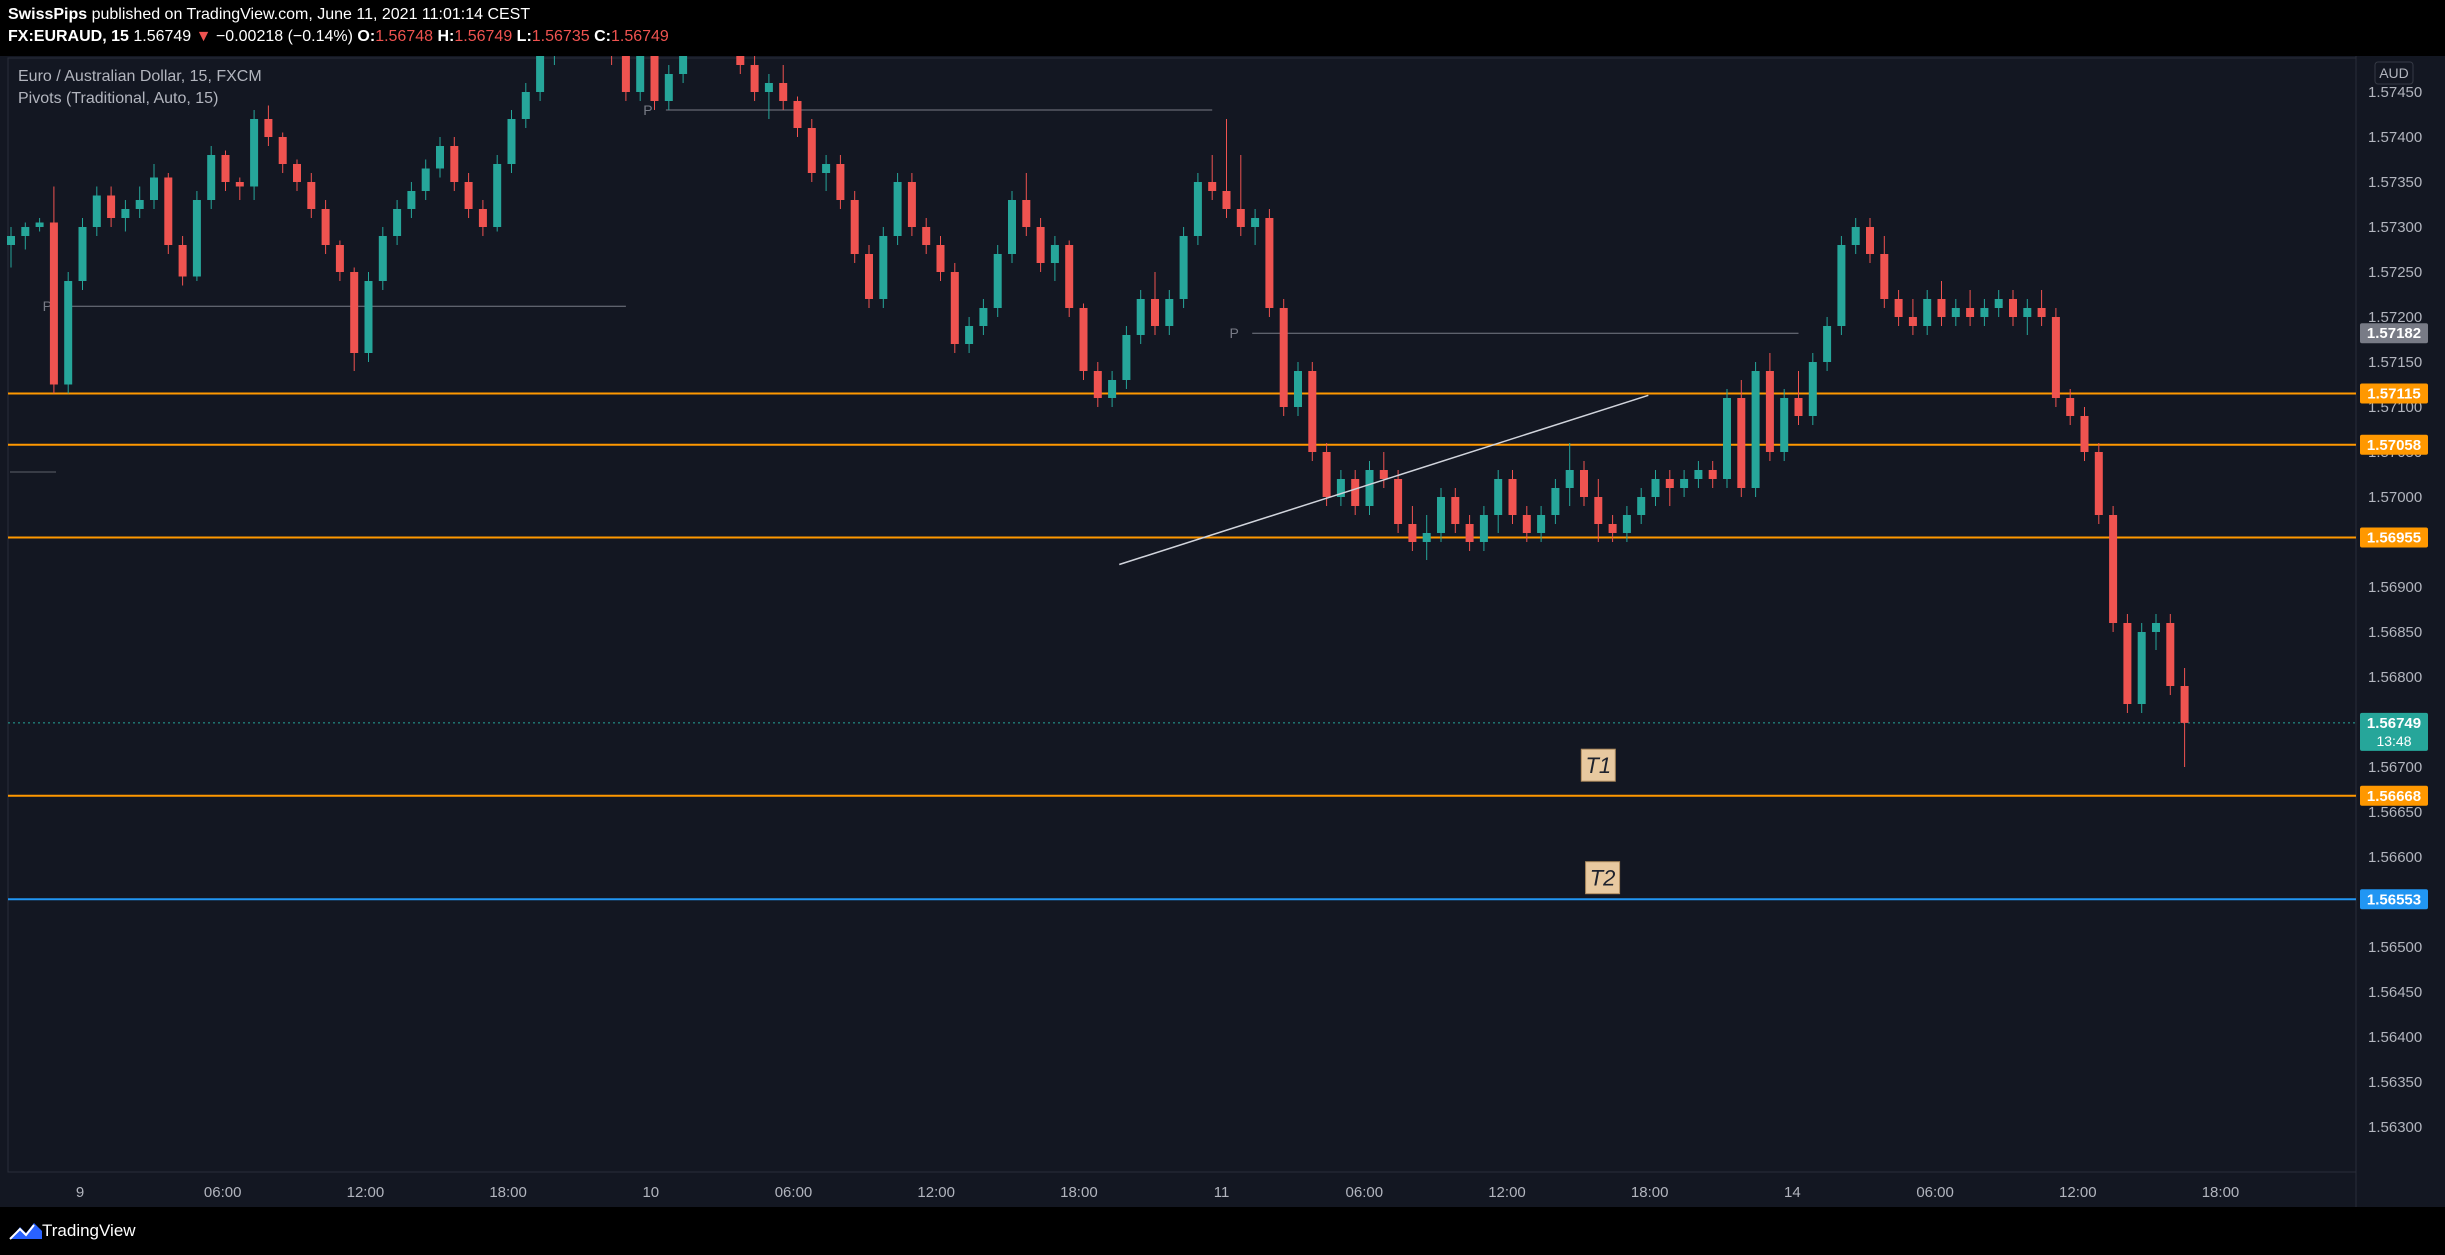 This screenshot has height=1255, width=2445. Describe the element at coordinates (26, 1231) in the screenshot. I see `tradingview-logo-icon` at that location.